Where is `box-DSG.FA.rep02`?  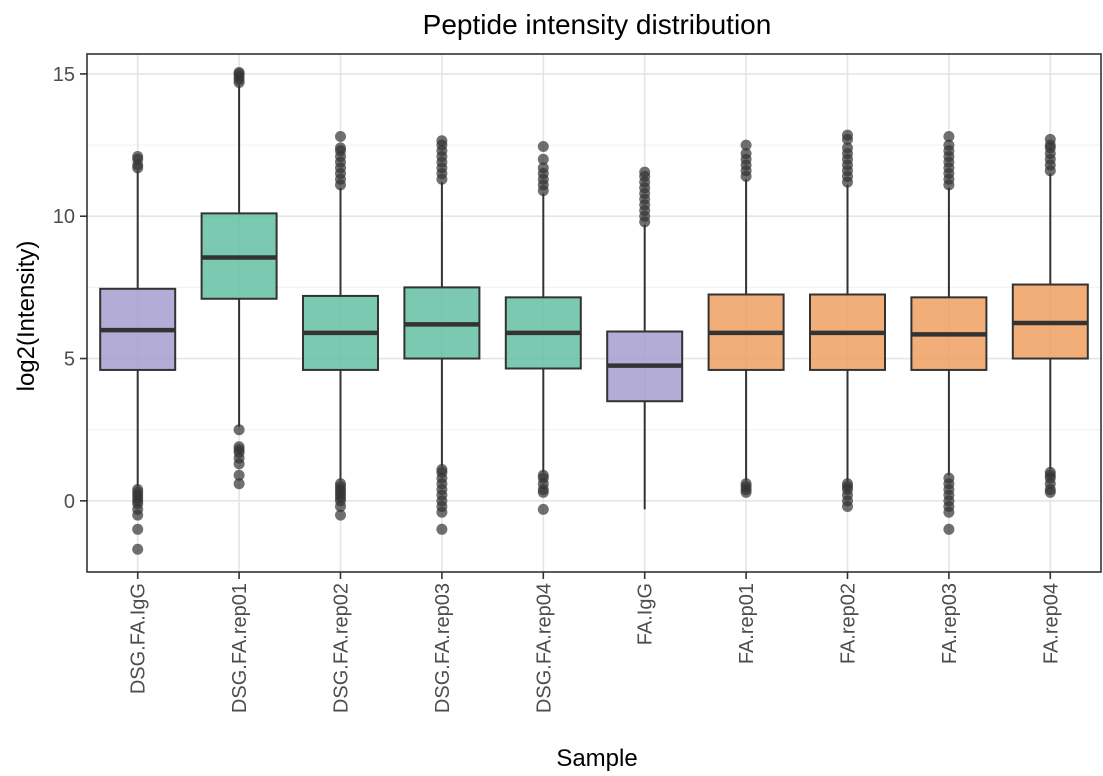
box-DSG.FA.rep02 is located at coordinates (340, 326).